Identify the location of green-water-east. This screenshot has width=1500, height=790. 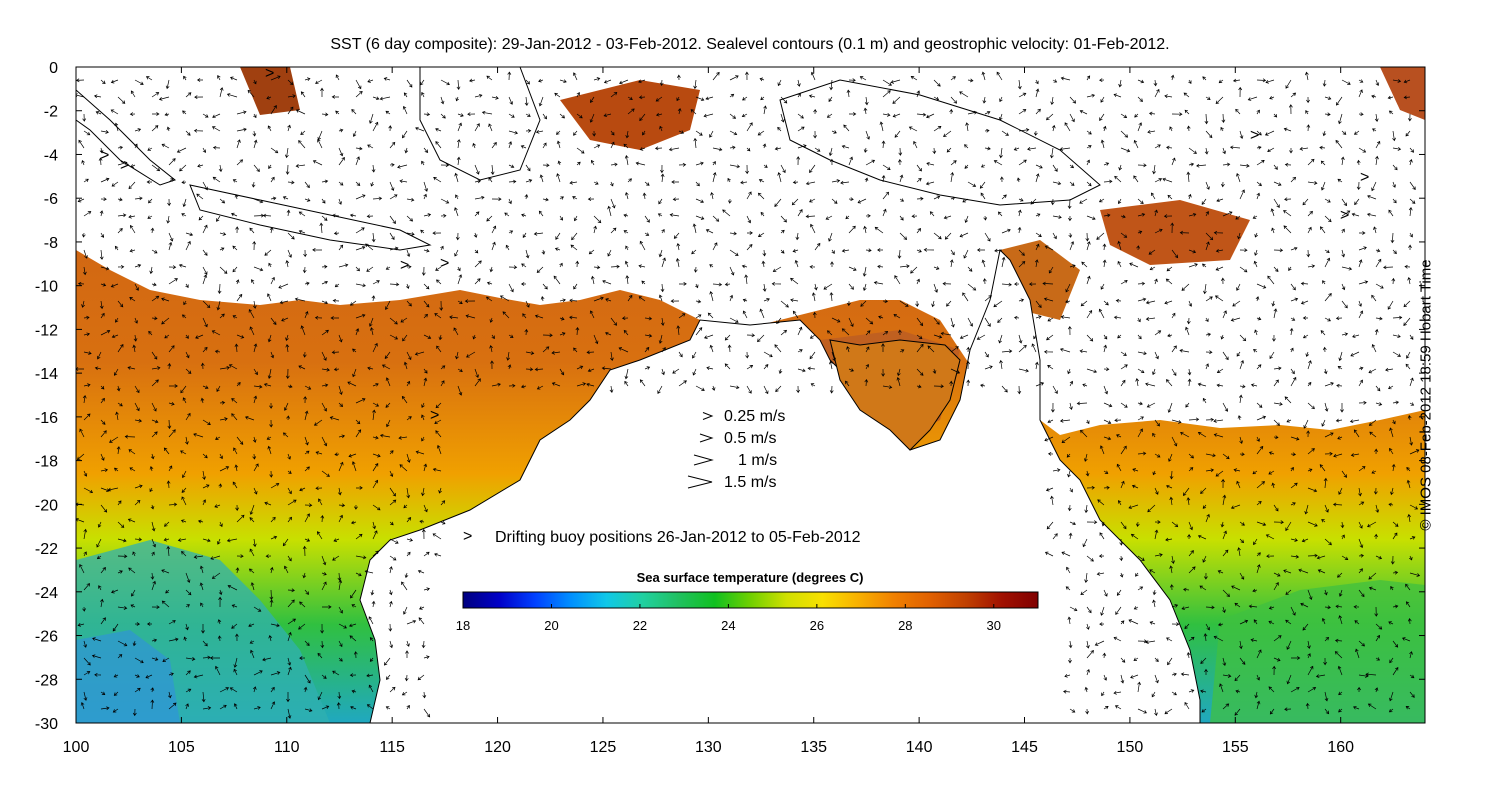
(1317, 651).